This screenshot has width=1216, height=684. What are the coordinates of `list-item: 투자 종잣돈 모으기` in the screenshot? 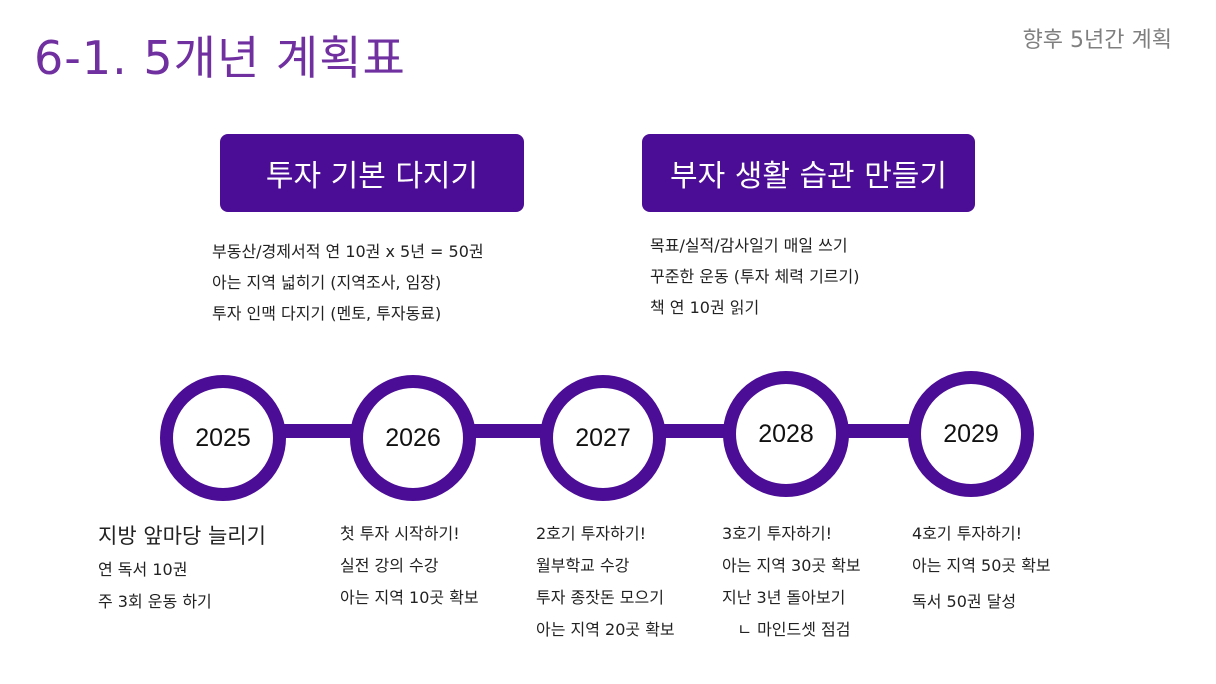 It's located at (600, 597).